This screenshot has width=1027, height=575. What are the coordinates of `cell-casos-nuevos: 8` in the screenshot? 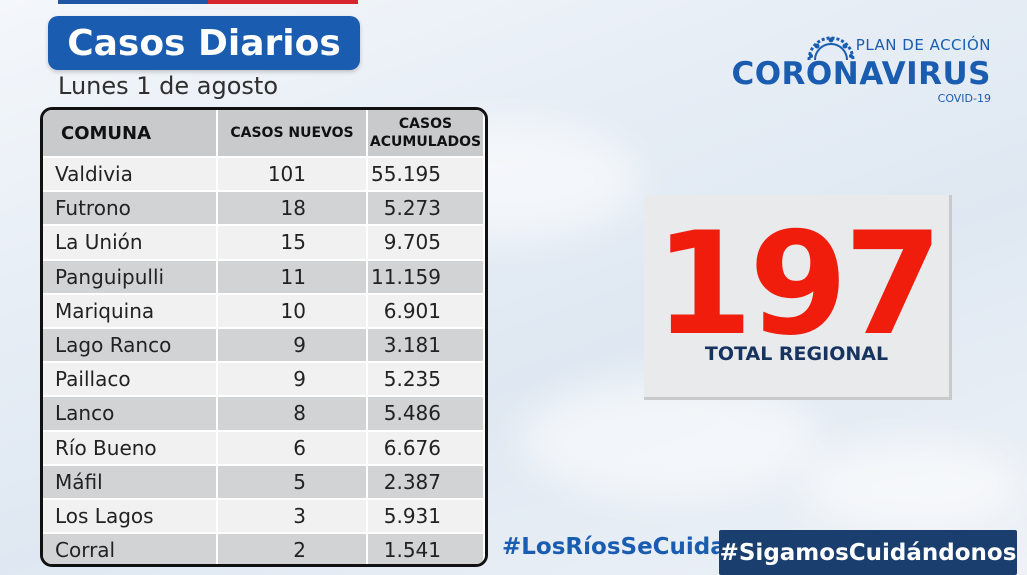 It's located at (292, 414).